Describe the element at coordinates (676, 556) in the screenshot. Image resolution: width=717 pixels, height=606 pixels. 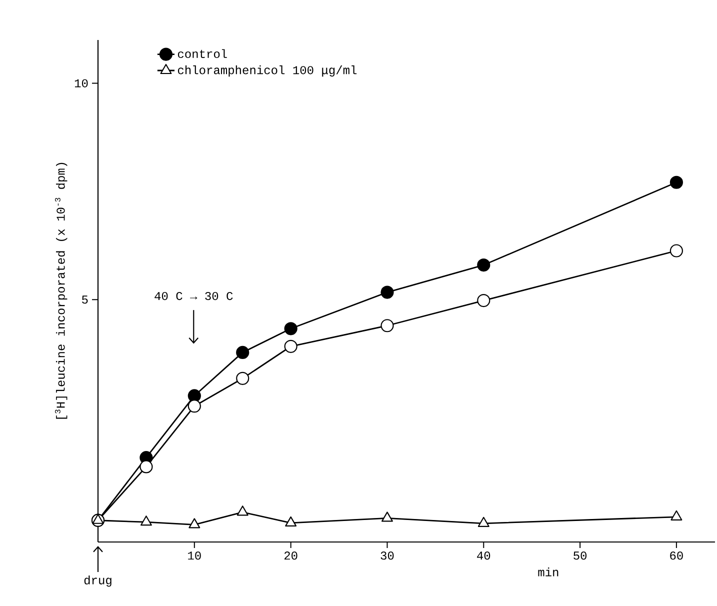
I see `x-tick-label: 60` at that location.